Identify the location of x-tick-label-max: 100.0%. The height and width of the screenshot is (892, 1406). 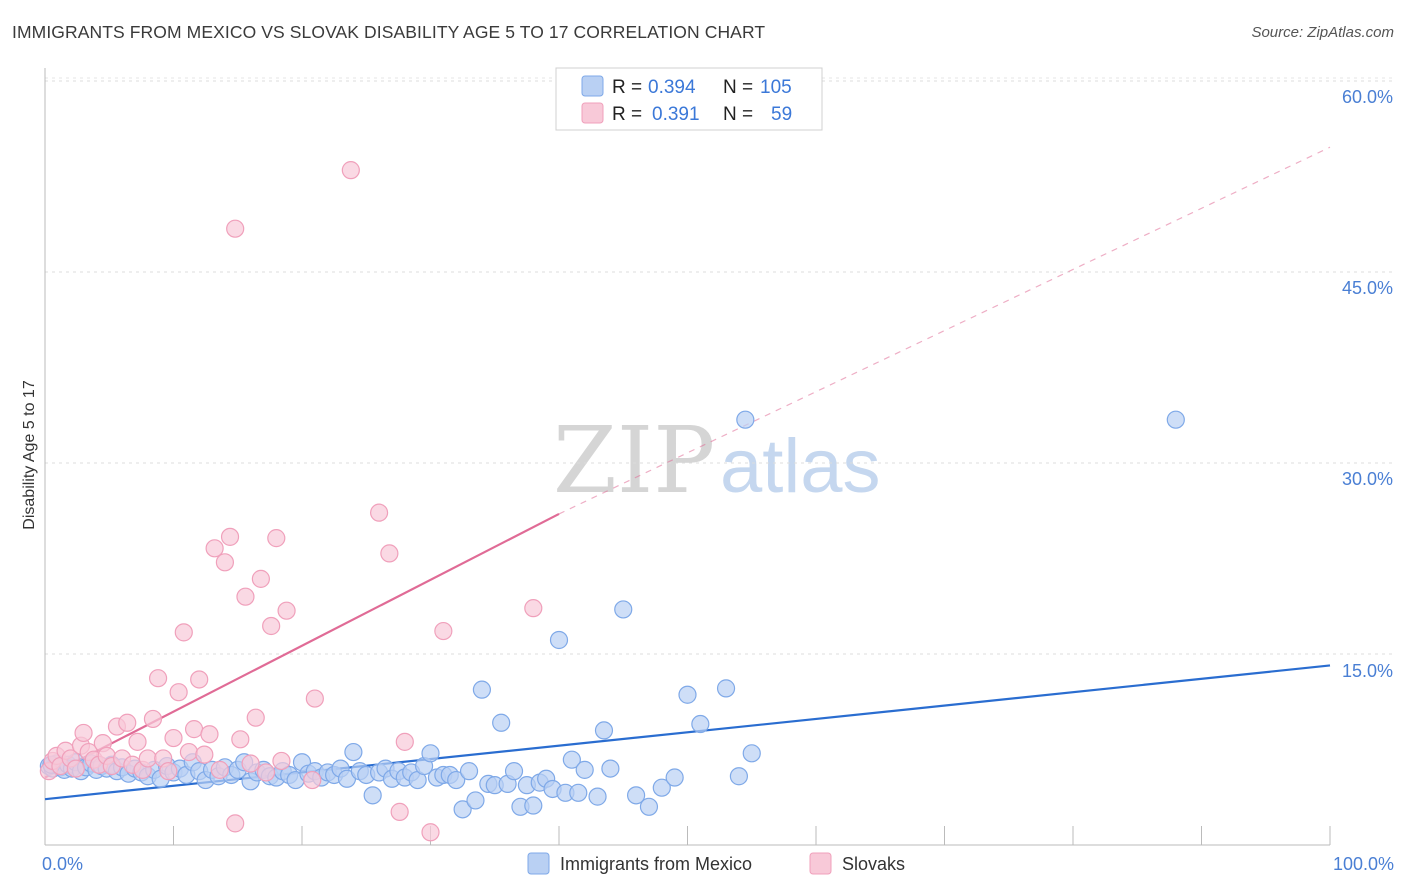
(1363, 864).